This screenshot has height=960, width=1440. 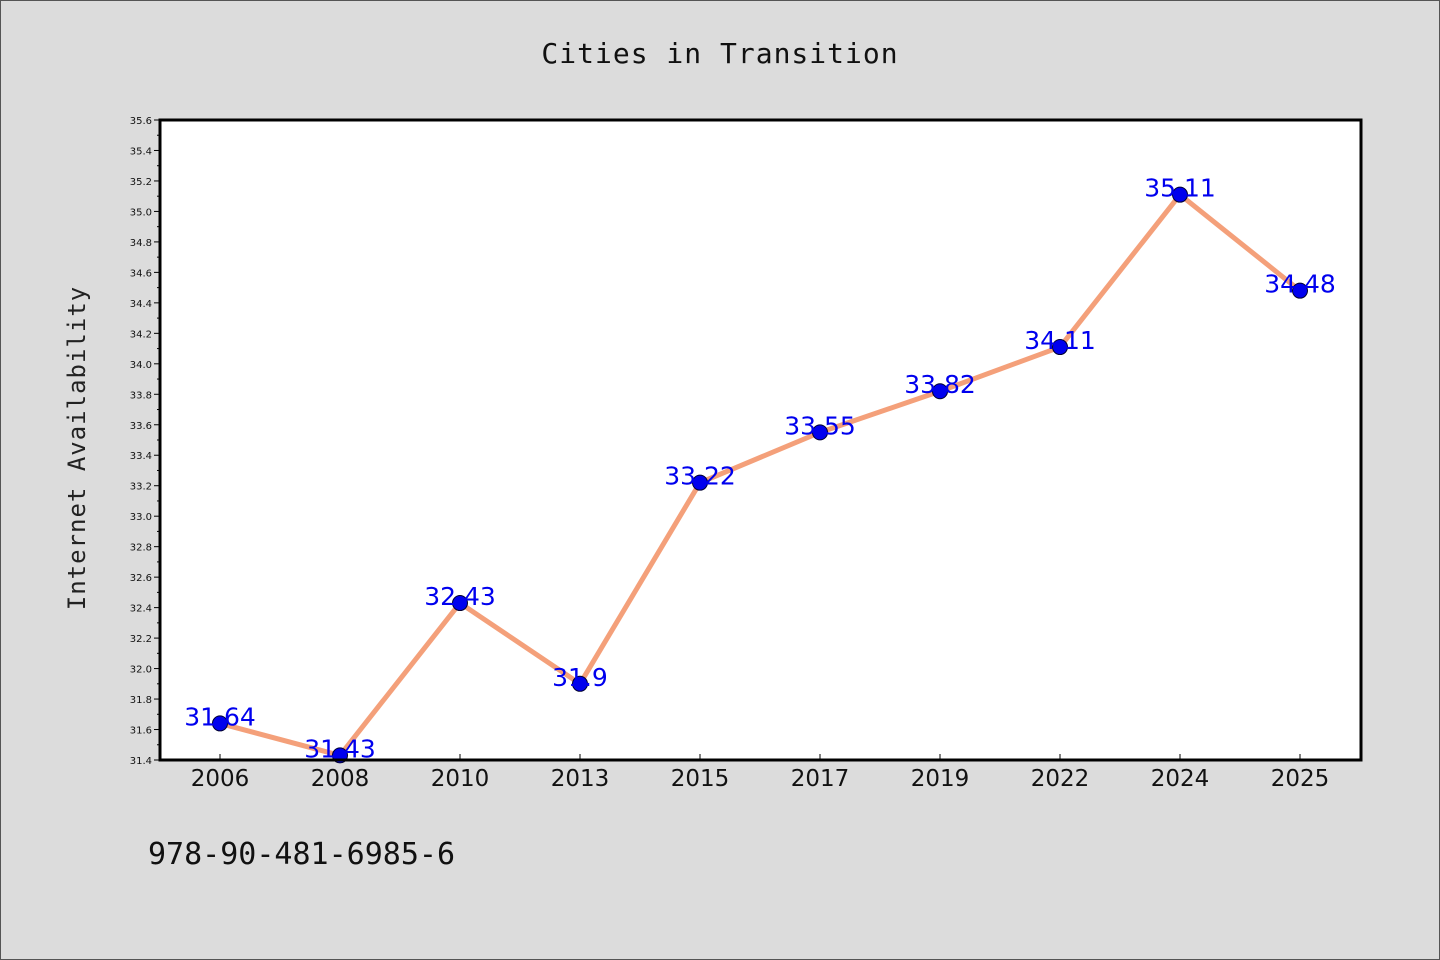 I want to click on footer-code: 978-90-481-6985-6, so click(x=301, y=854).